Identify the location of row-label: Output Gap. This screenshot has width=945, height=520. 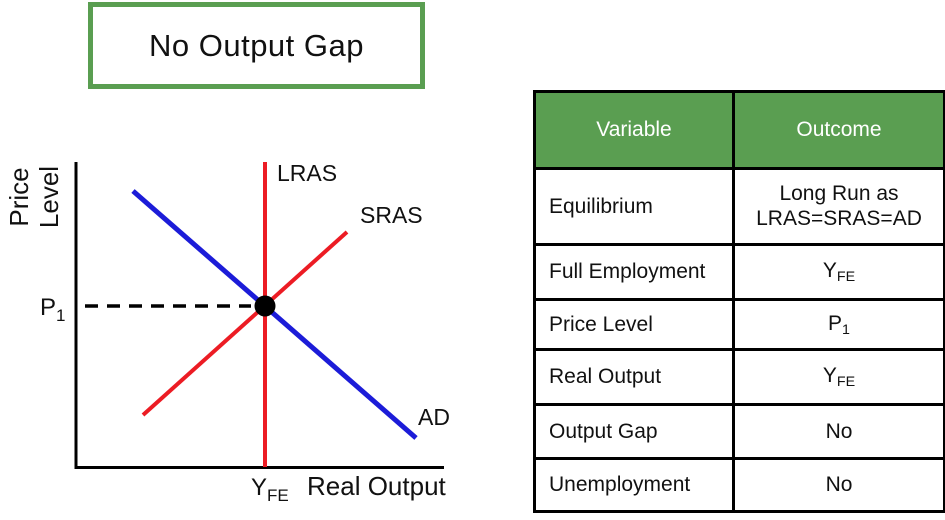
(634, 431).